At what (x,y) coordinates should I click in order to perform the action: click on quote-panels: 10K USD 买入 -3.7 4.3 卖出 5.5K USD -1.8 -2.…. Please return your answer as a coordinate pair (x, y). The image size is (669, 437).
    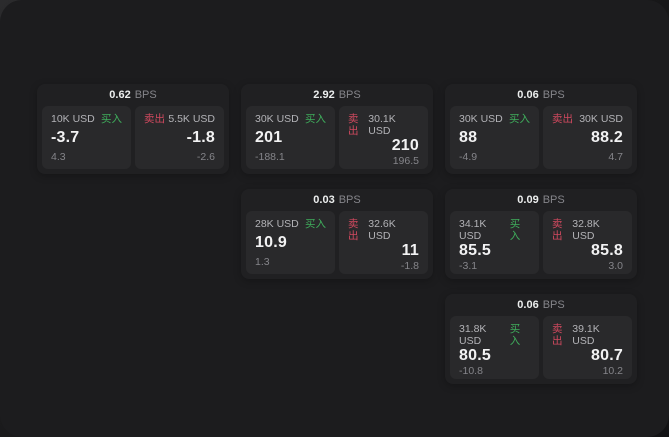
    Looking at the image, I should click on (133, 140).